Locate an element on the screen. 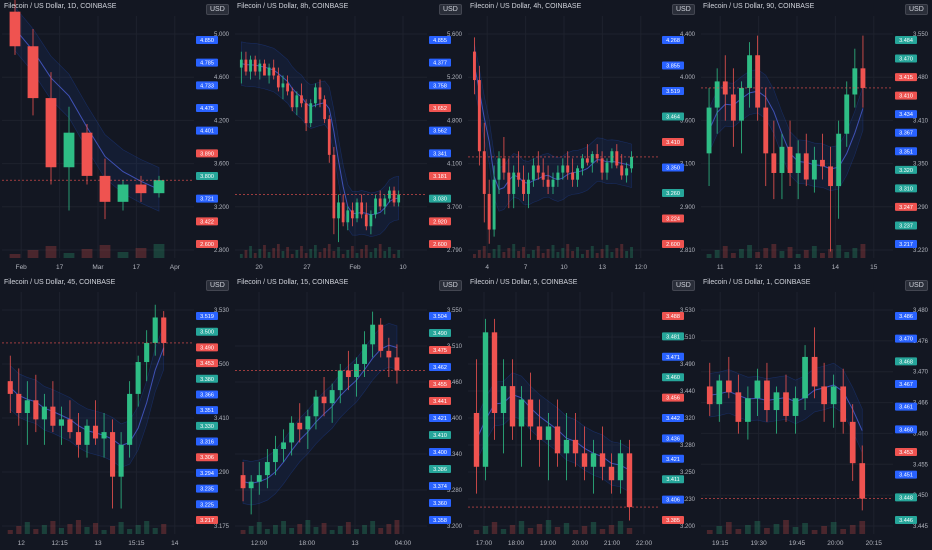 The height and width of the screenshot is (550, 932). y-tick-label: 4.600 is located at coordinates (222, 78).